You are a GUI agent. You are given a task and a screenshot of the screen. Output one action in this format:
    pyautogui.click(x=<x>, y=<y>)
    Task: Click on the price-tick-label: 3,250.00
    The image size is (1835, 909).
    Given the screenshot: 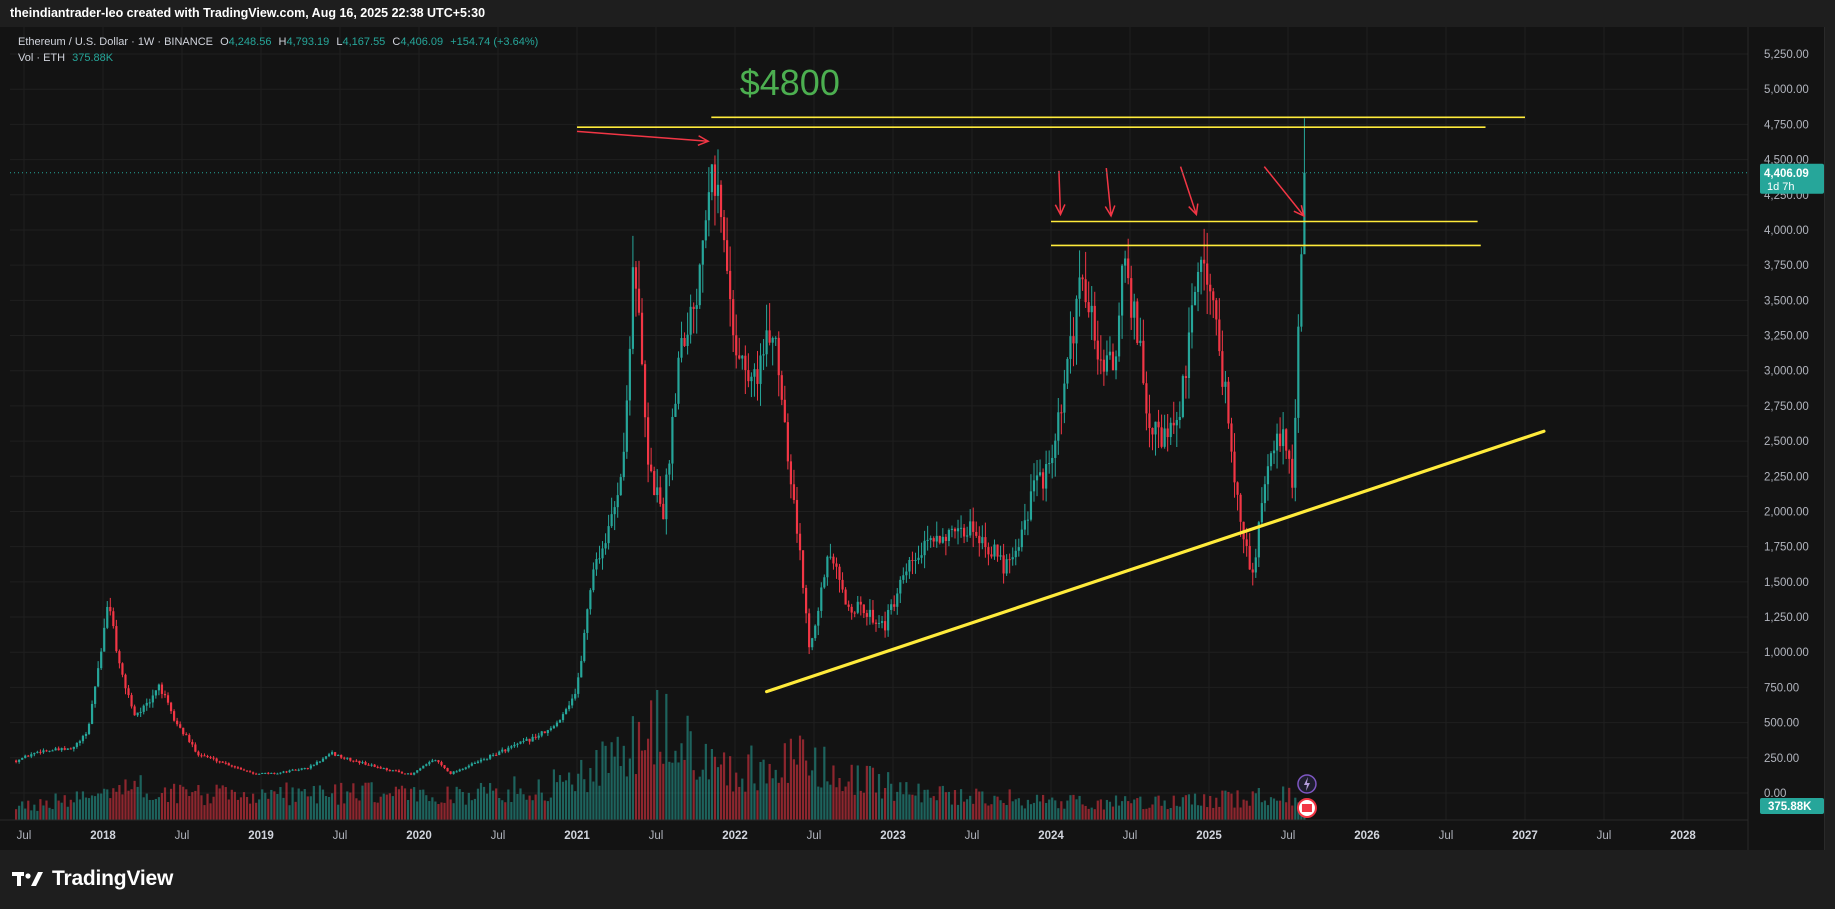 What is the action you would take?
    pyautogui.click(x=1786, y=337)
    